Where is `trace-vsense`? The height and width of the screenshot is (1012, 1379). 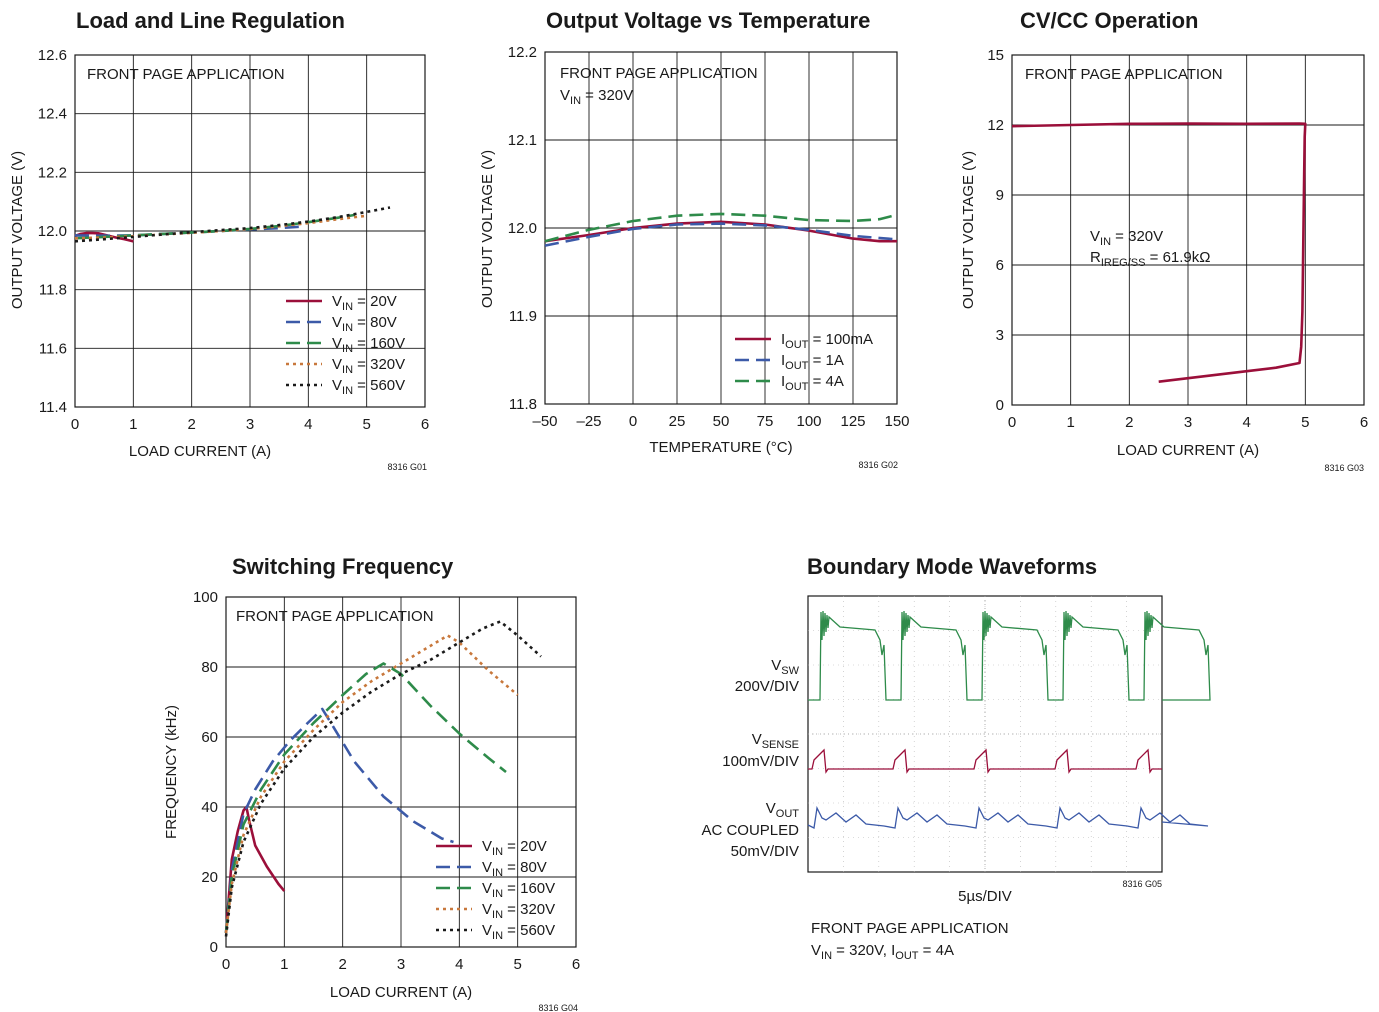 trace-vsense is located at coordinates (985, 761).